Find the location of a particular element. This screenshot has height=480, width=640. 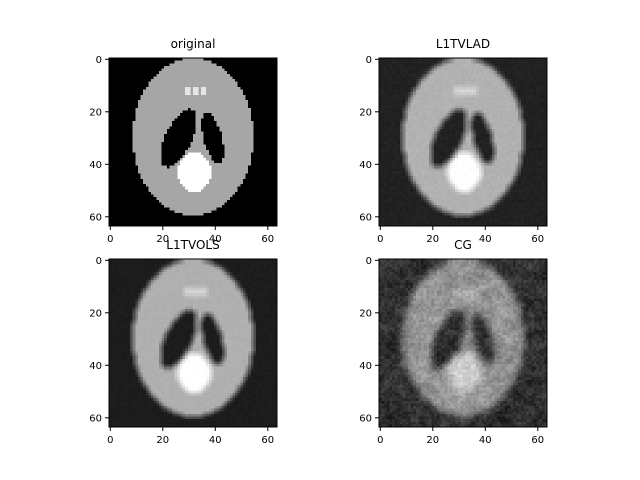

panel-cg: CG 0 20 40 60 0 20 40 60 is located at coordinates (453, 342).